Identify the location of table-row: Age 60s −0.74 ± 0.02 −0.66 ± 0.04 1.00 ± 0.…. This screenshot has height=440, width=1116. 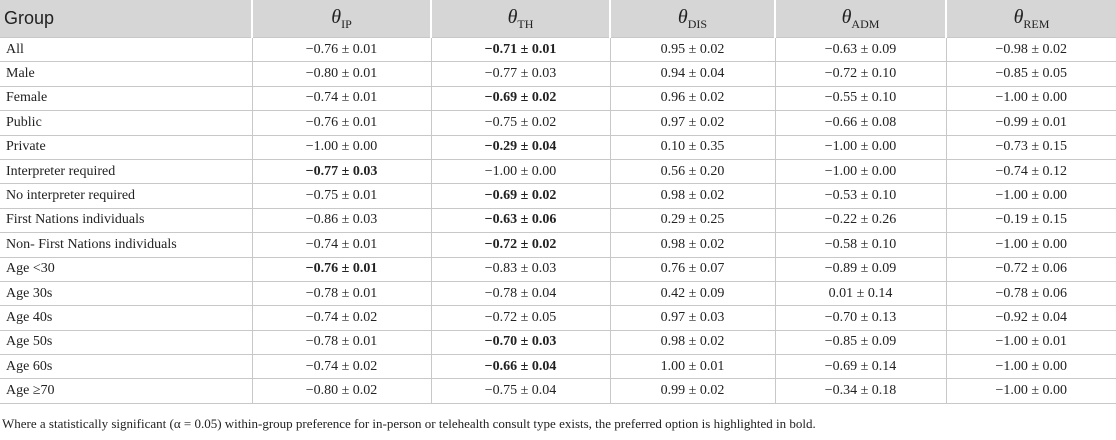
(558, 367).